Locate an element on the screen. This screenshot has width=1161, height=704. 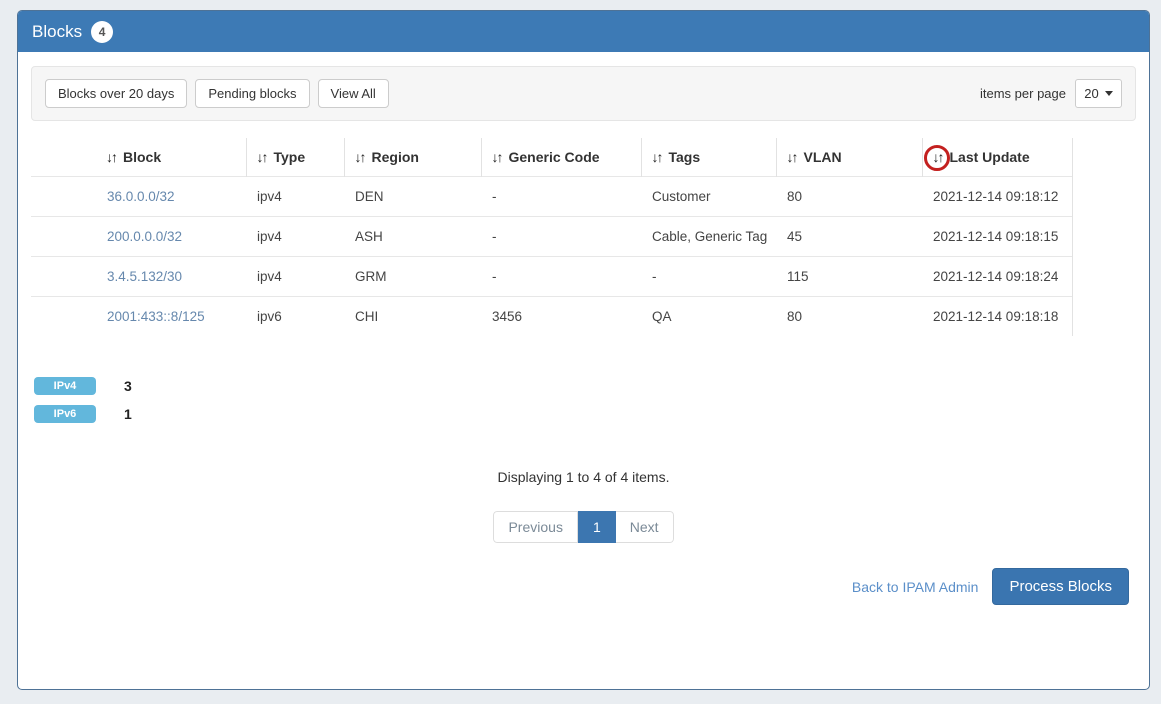
ipv6-summary-row: IPv6 1 is located at coordinates (585, 414).